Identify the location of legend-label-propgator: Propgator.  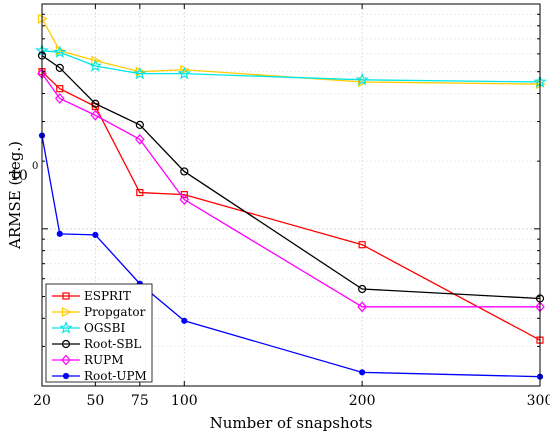
(115, 312).